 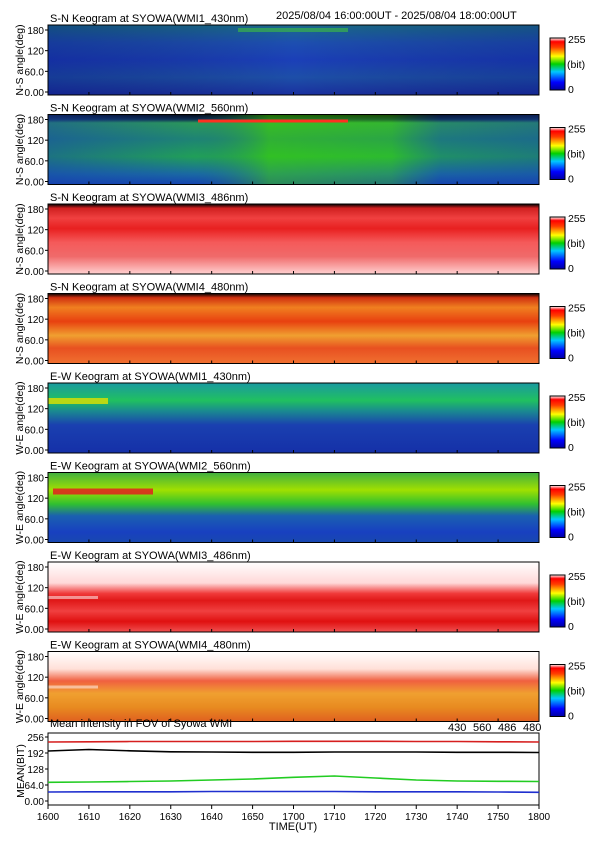 What do you see at coordinates (21, 771) in the screenshot?
I see `mean-y-axis-label: MEAN(BIT)` at bounding box center [21, 771].